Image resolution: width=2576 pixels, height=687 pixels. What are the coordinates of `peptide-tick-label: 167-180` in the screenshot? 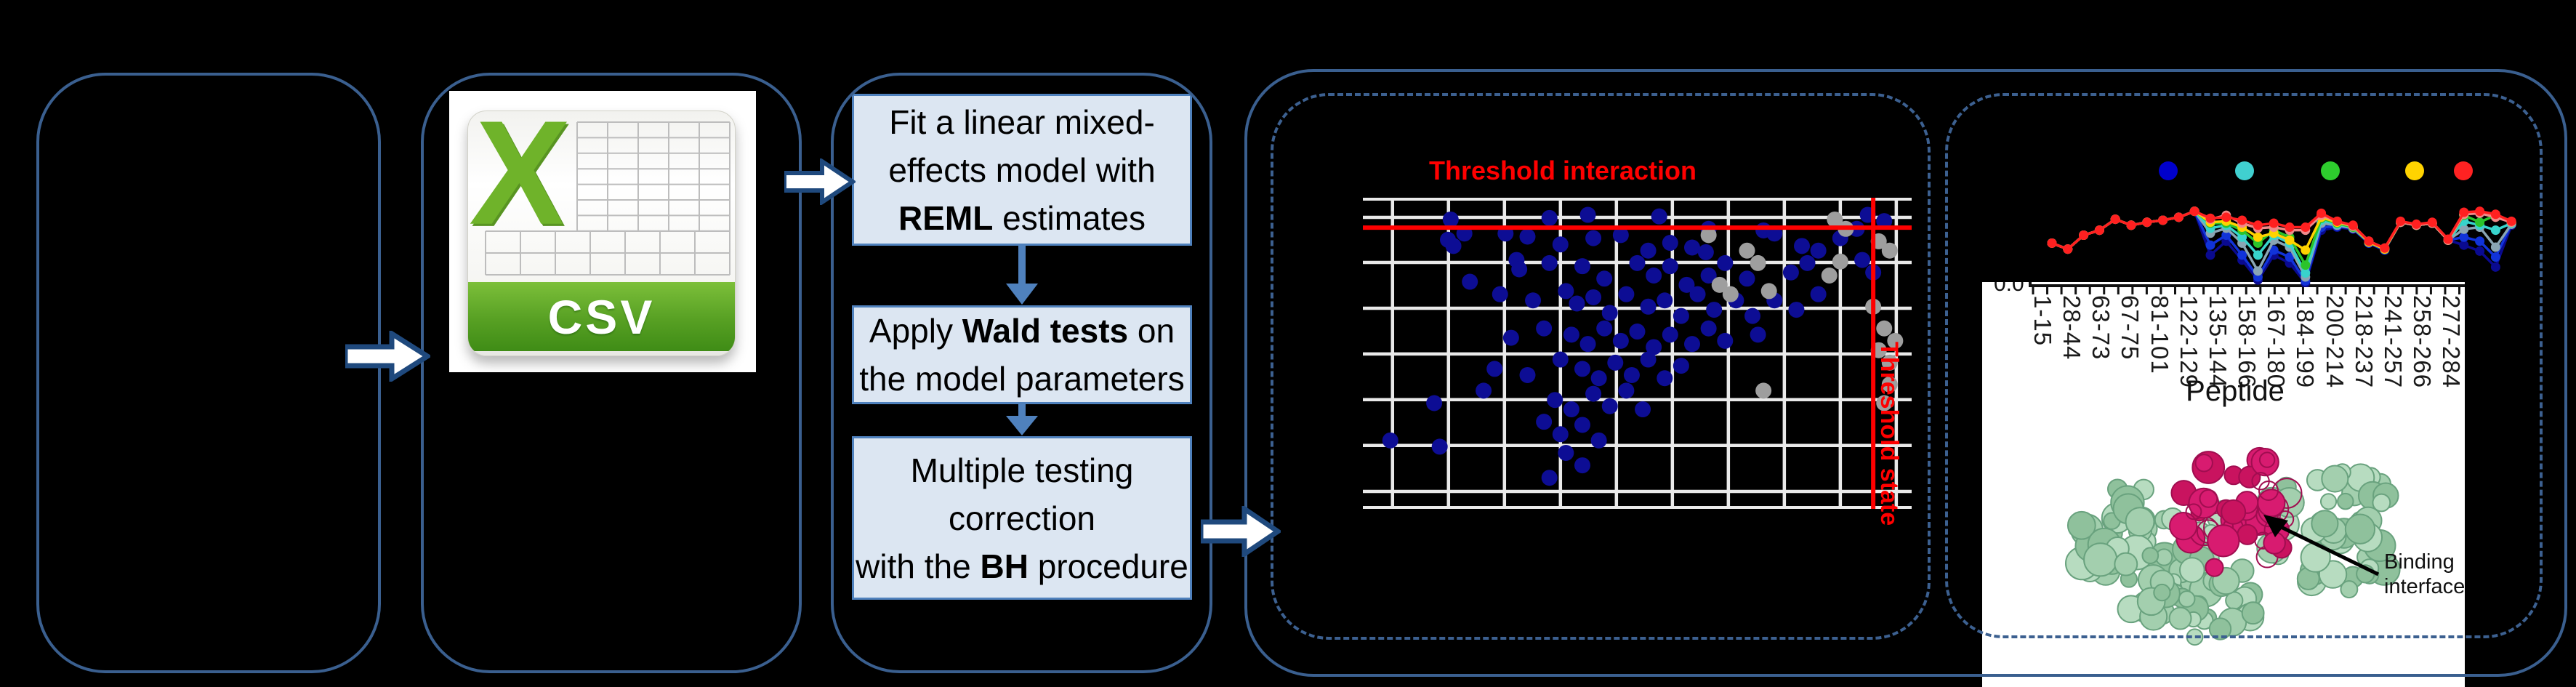 It's located at (2276, 342).